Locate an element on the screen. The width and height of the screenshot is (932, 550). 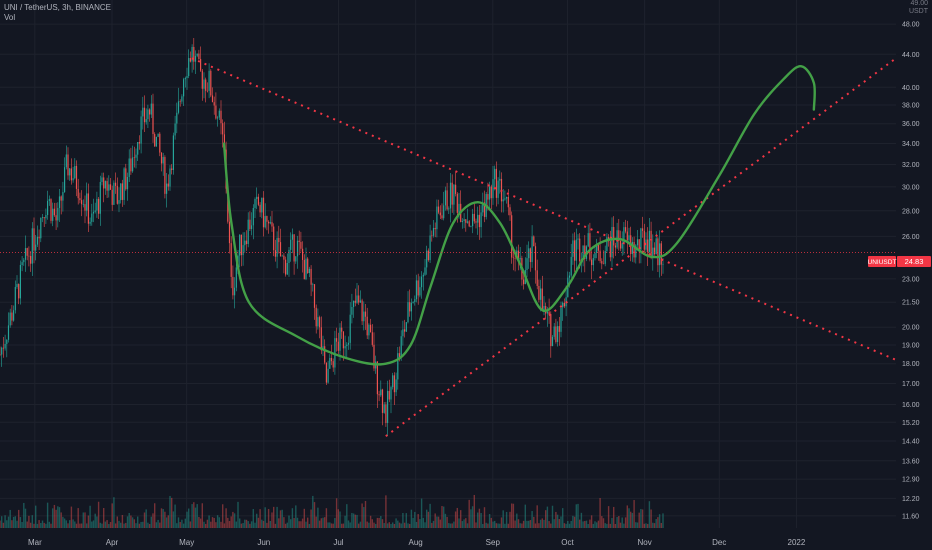
y-tick-label: 19.00 is located at coordinates (911, 346).